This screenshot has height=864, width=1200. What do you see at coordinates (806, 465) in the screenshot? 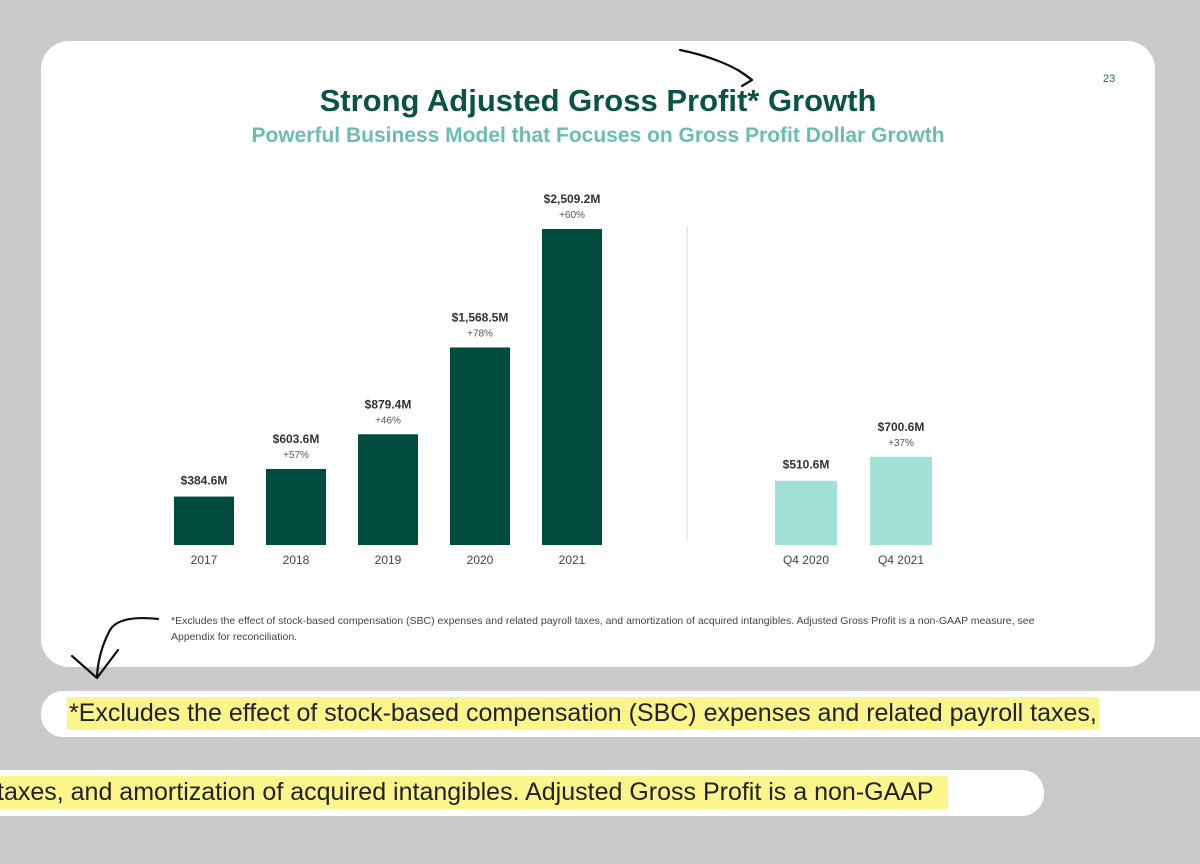
I see `bar-value-label: $510.6M` at bounding box center [806, 465].